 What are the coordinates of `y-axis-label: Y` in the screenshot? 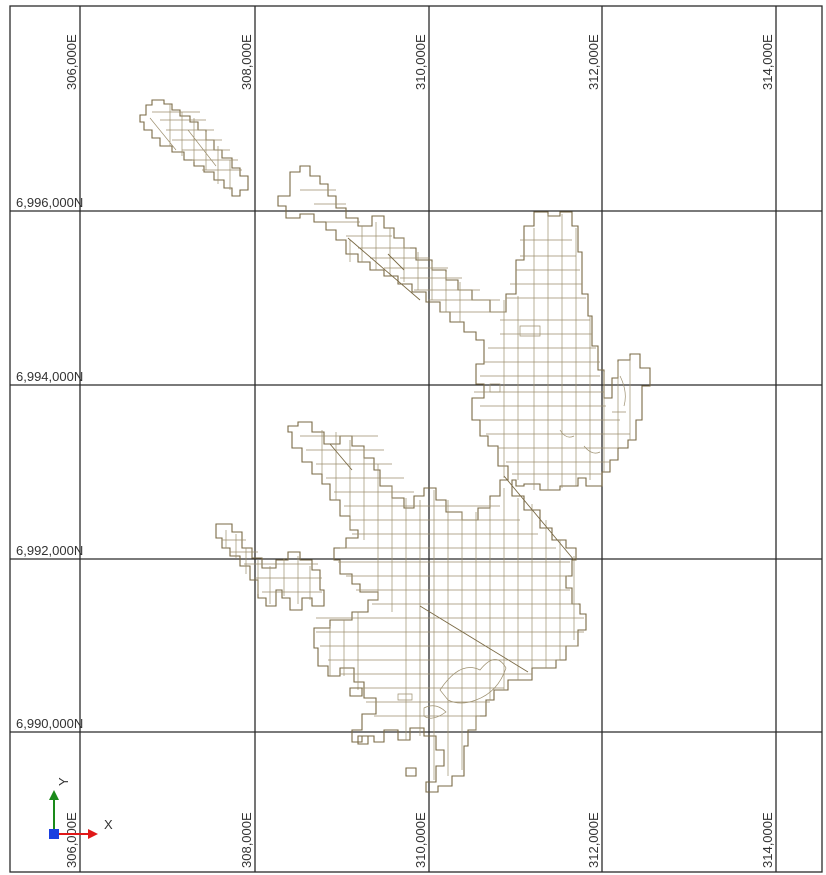 It's located at (63, 781).